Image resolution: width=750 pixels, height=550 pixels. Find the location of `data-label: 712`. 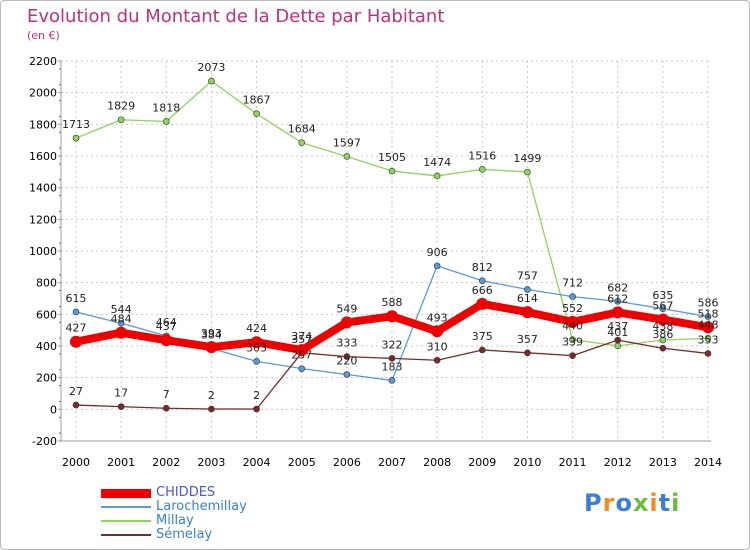

data-label: 712 is located at coordinates (572, 283).